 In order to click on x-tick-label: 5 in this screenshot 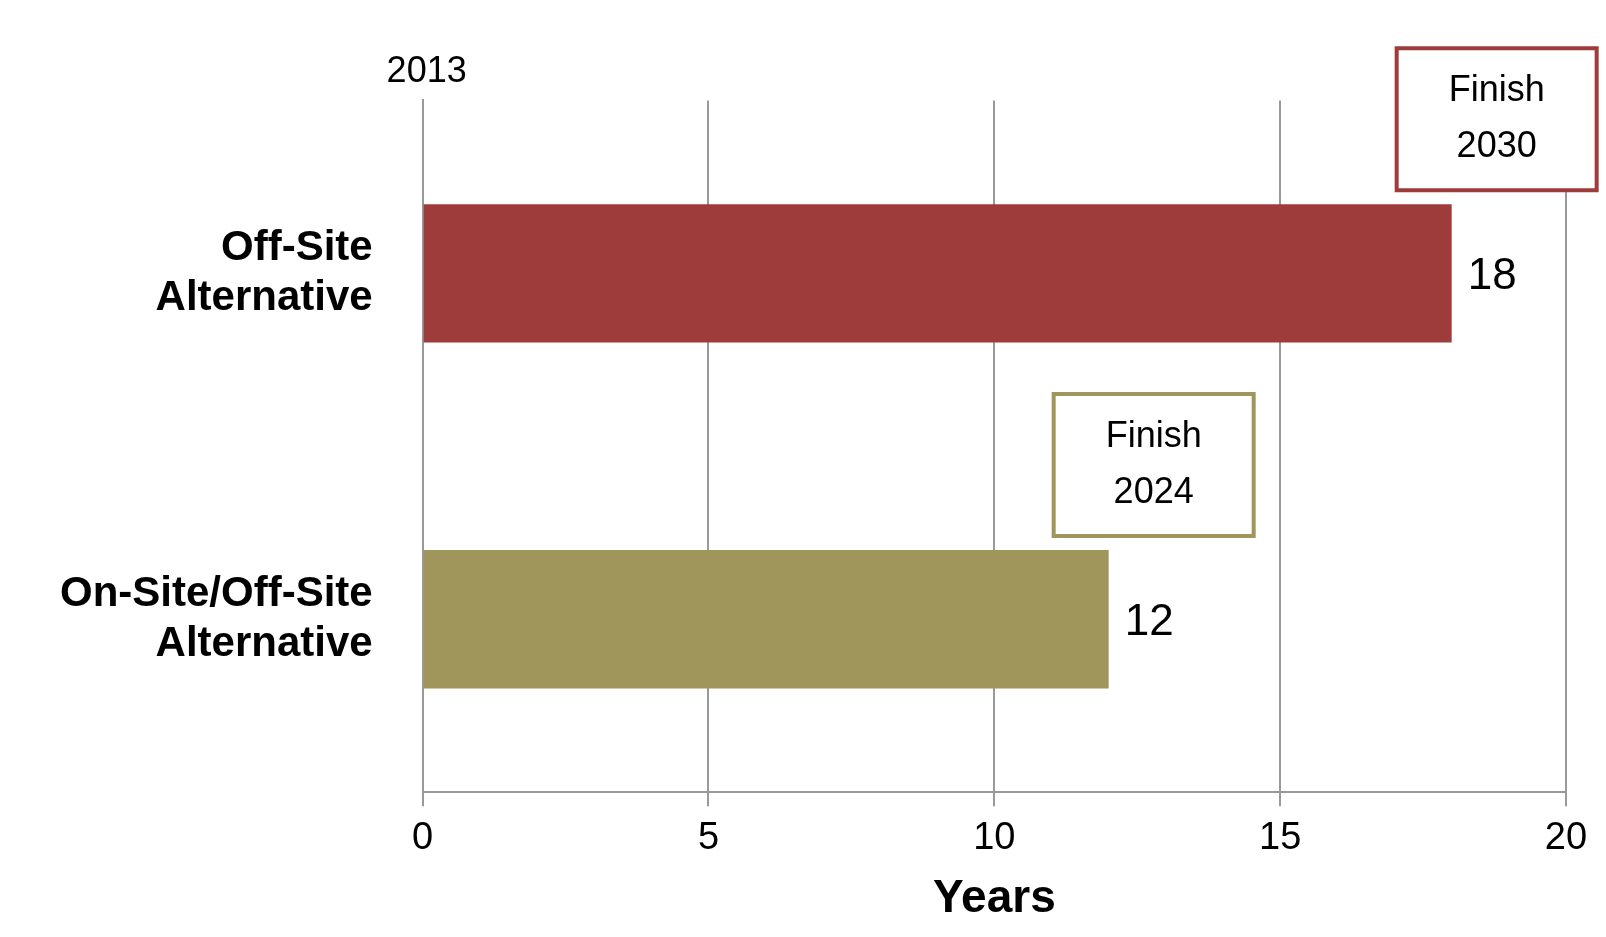, I will do `click(708, 836)`.